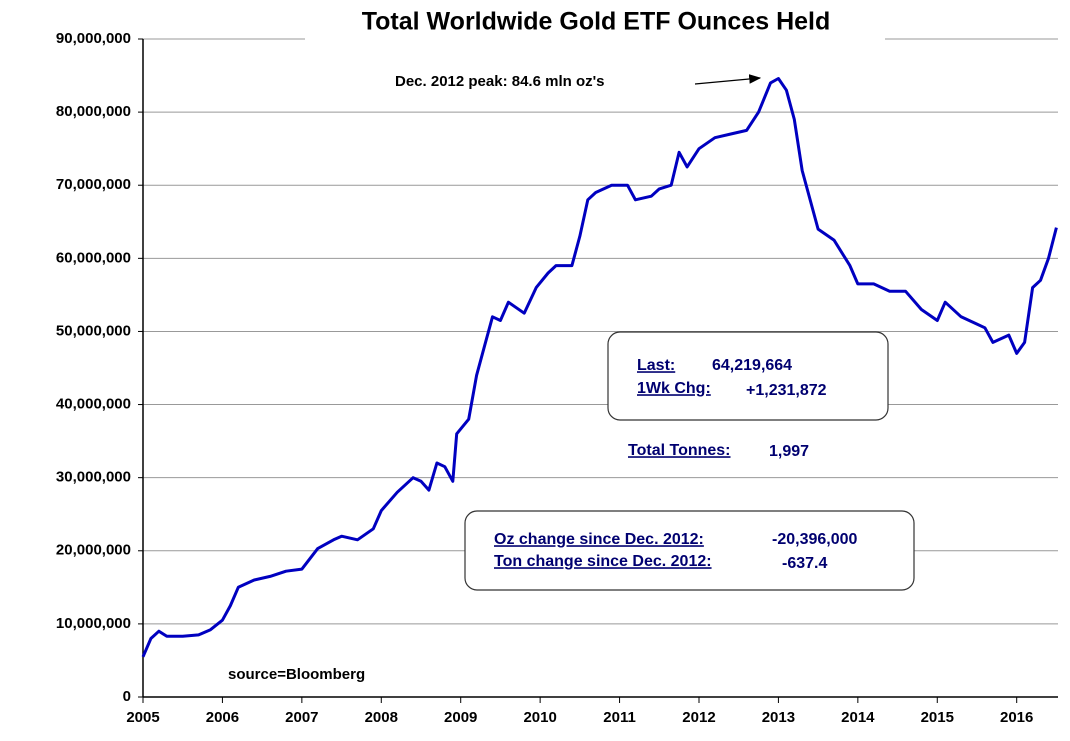  What do you see at coordinates (93, 330) in the screenshot?
I see `y-tick-label: 50,000,000` at bounding box center [93, 330].